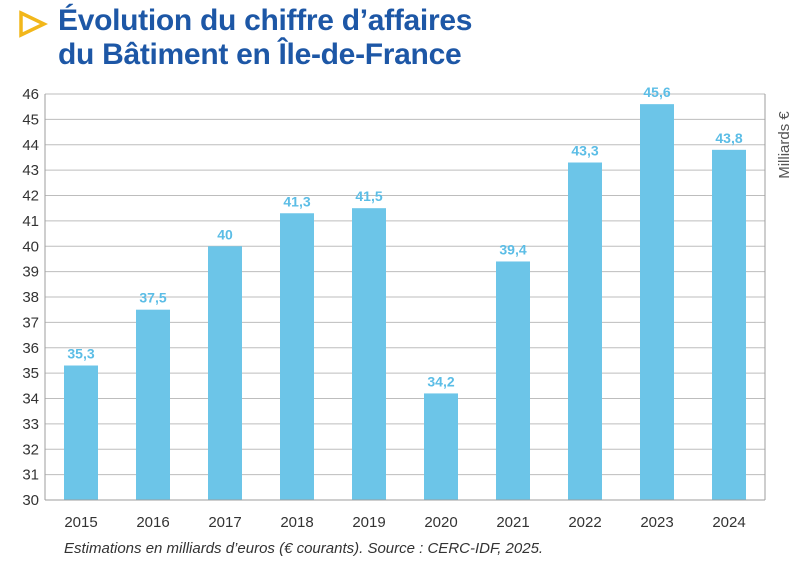 Image resolution: width=800 pixels, height=564 pixels. I want to click on x-tick-label-2024: 2024, so click(728, 522).